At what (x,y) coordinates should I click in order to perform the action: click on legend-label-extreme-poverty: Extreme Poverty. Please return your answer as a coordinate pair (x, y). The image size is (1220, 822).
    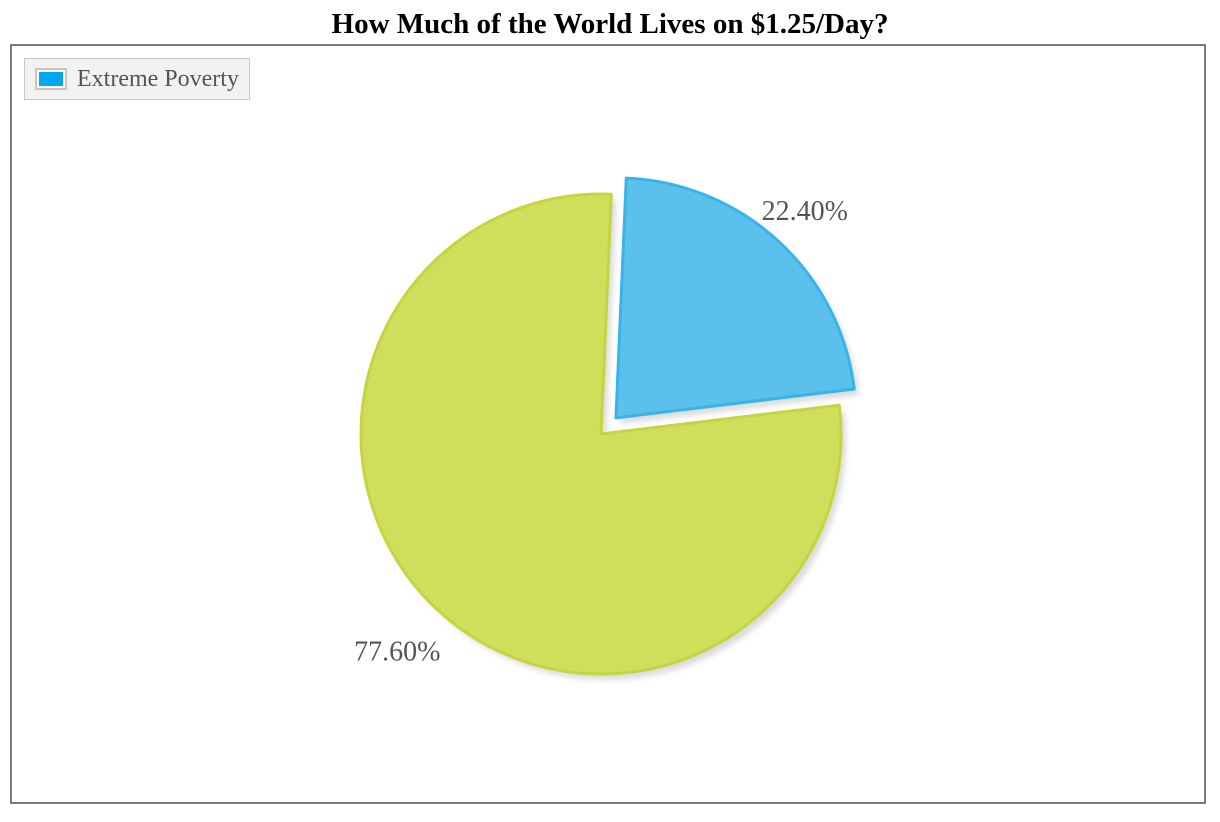
    Looking at the image, I should click on (158, 78).